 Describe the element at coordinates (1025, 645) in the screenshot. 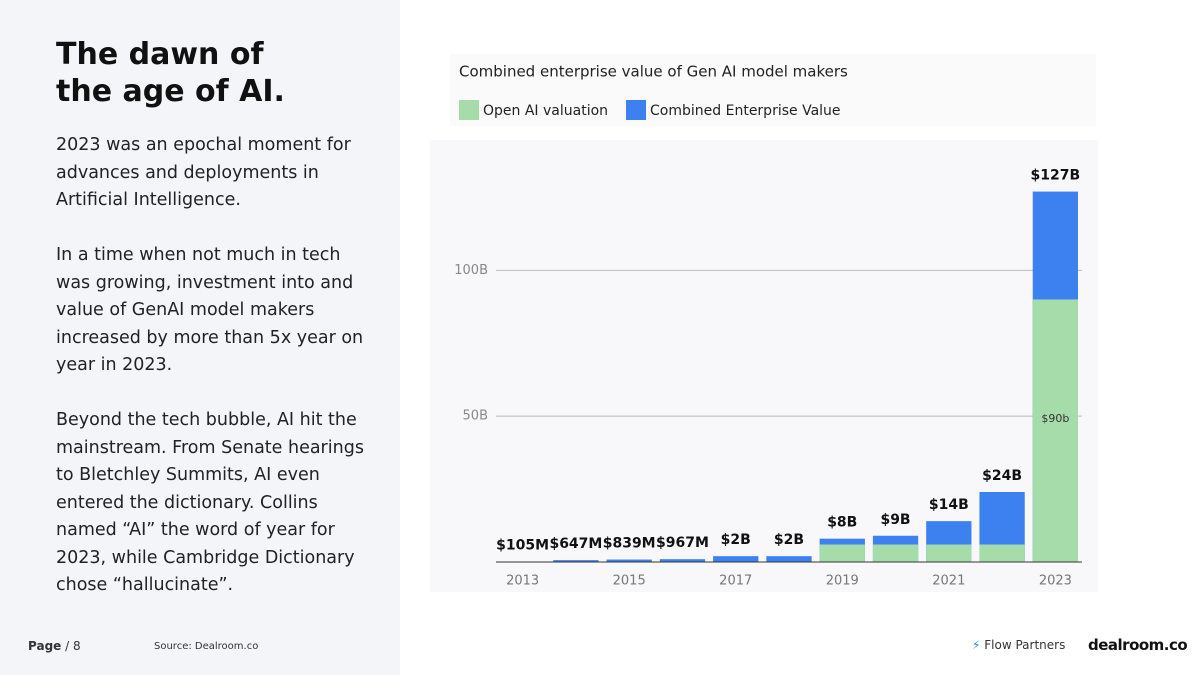

I see `logo-text: Flow Partners` at that location.